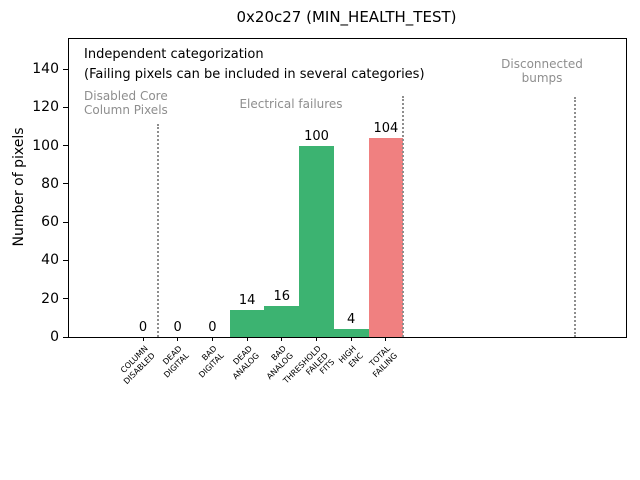 The height and width of the screenshot is (480, 640). What do you see at coordinates (386, 128) in the screenshot?
I see `bar-value-label: 104` at bounding box center [386, 128].